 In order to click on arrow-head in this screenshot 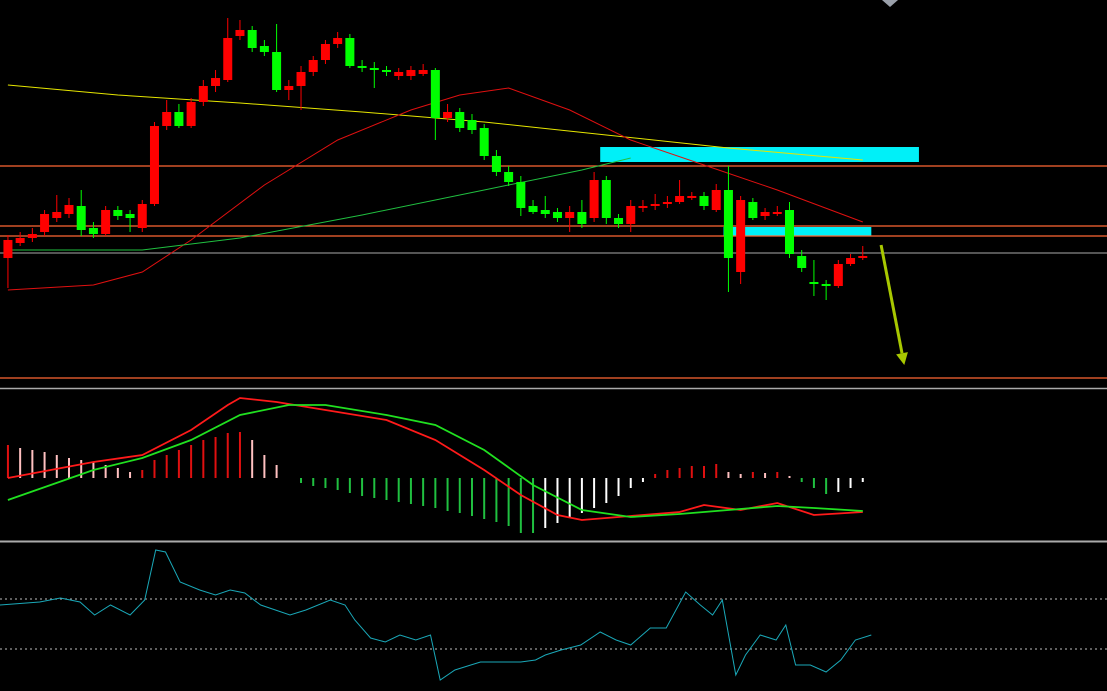, I will do `click(902, 358)`.